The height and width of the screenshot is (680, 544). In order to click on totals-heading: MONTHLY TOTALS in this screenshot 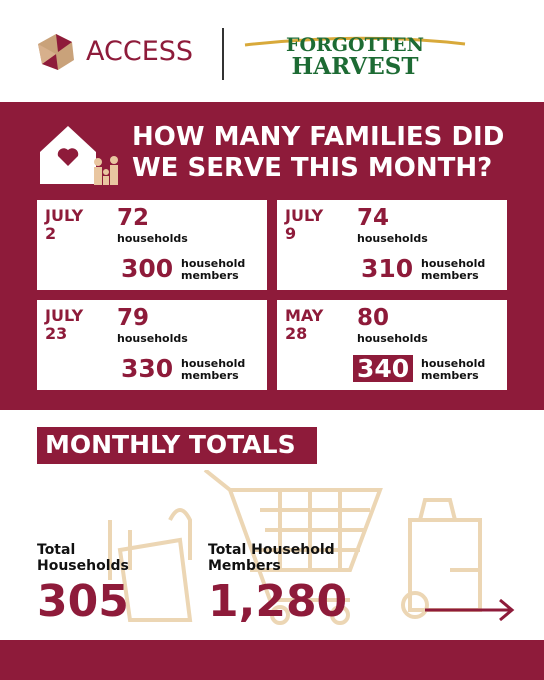, I will do `click(177, 445)`.